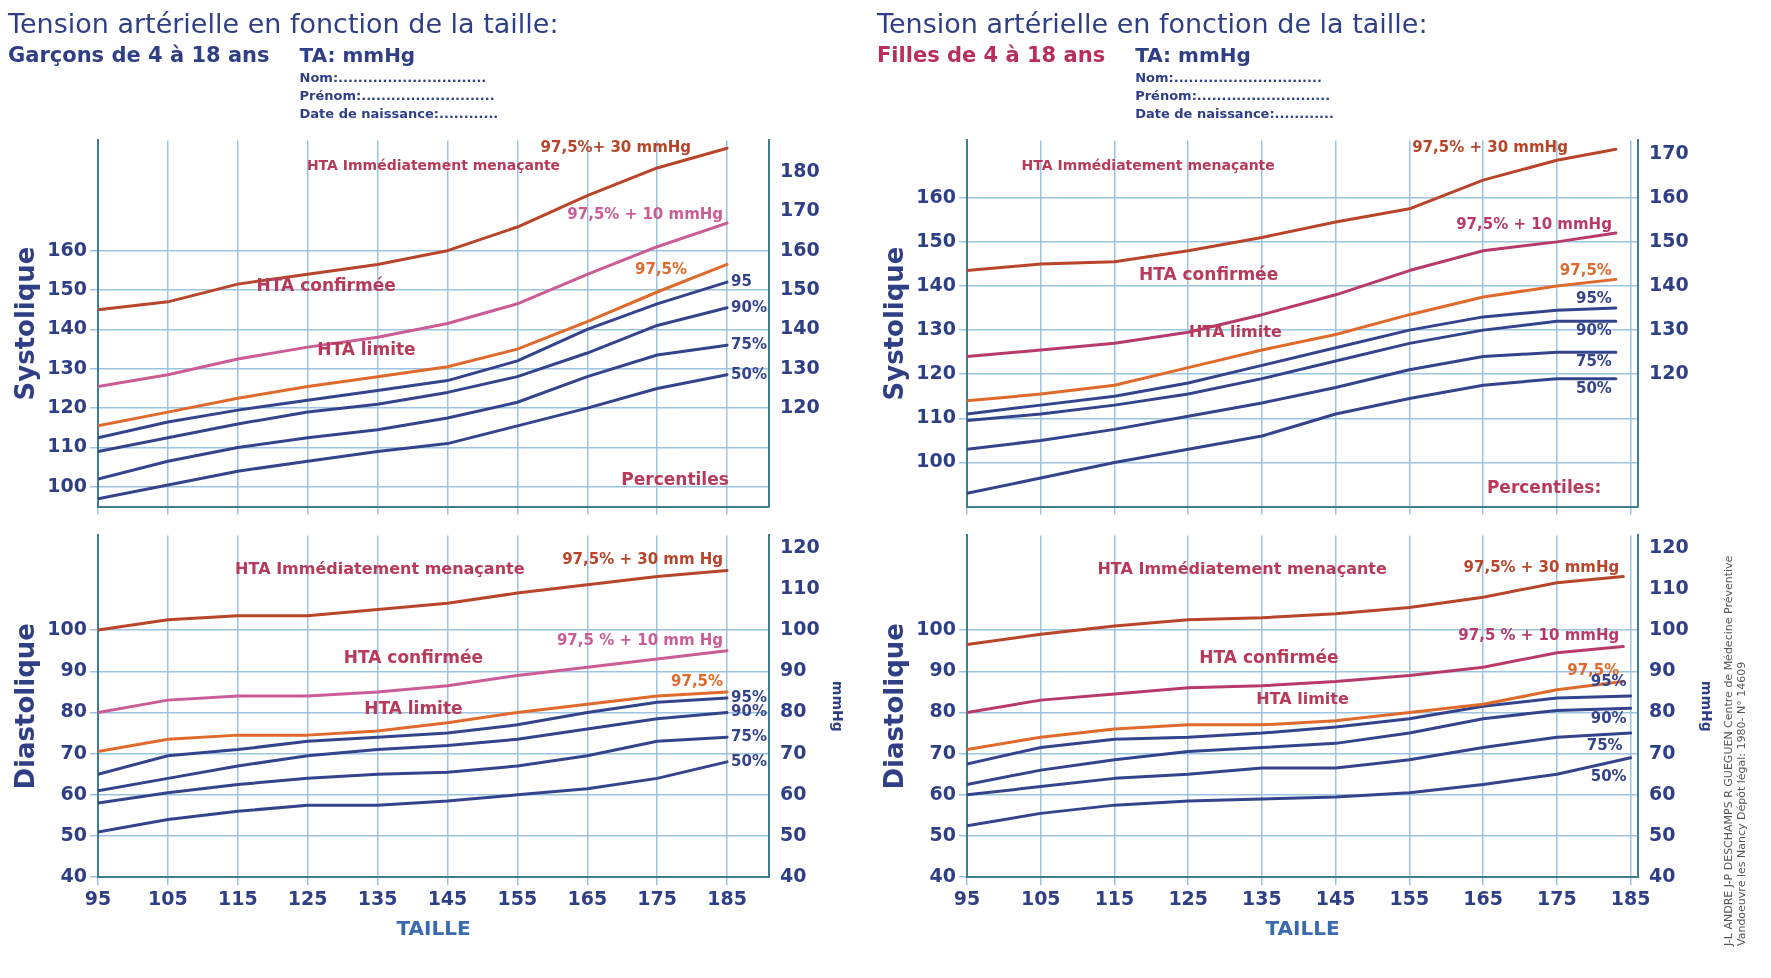 The height and width of the screenshot is (978, 1771). What do you see at coordinates (741, 281) in the screenshot?
I see `series-label: 95` at bounding box center [741, 281].